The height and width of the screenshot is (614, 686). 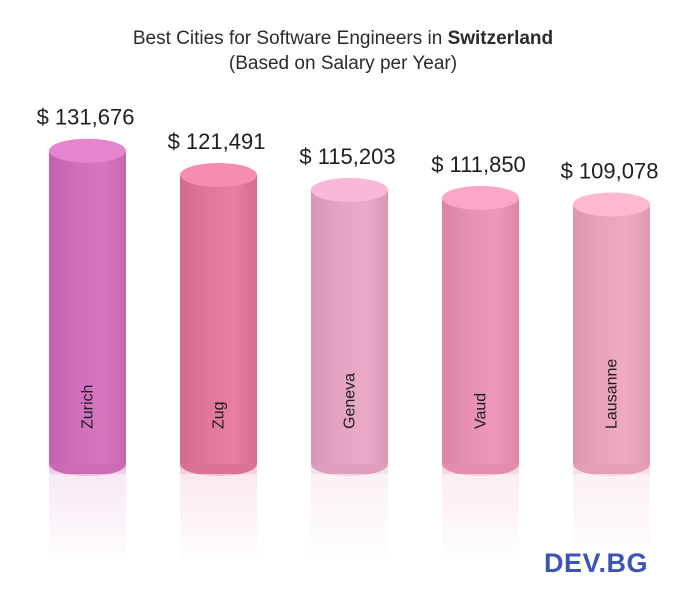 I want to click on devbg-logo: DEV.BG, so click(x=595, y=563).